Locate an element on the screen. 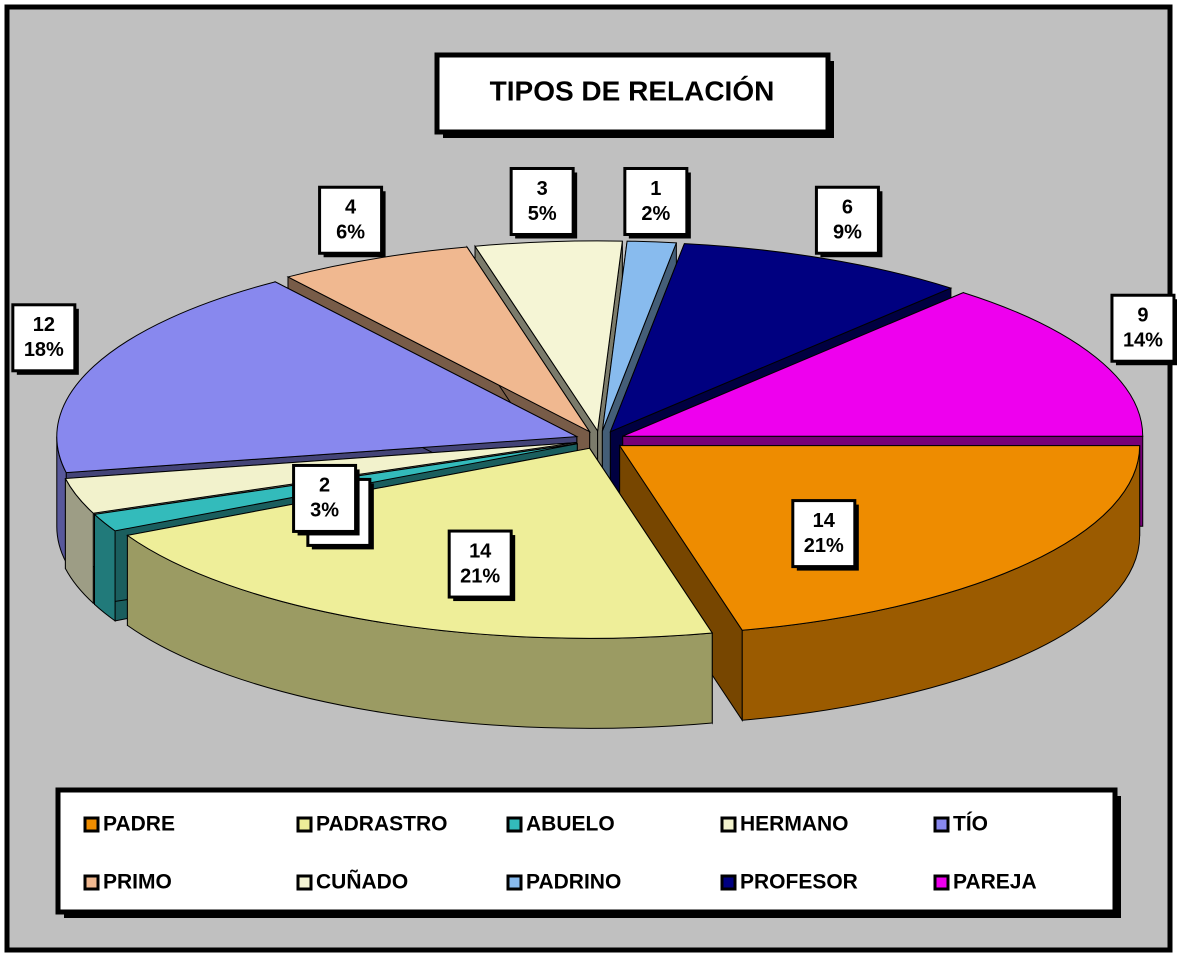 This screenshot has width=1177, height=962. legend-label: PRIMO is located at coordinates (137, 882).